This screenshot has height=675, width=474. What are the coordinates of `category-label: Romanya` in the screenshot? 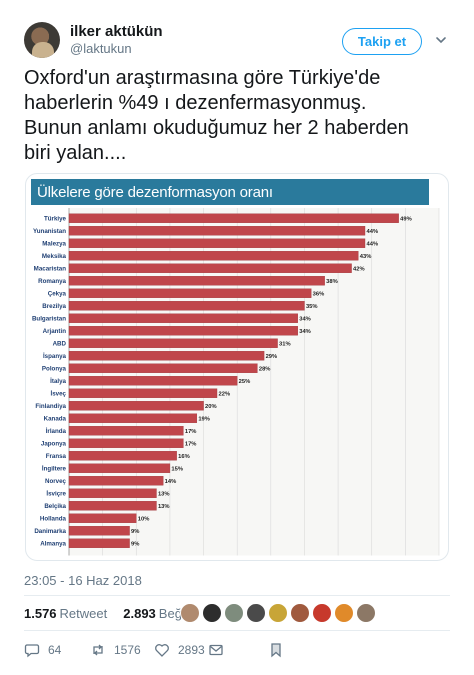 It's located at (52, 281).